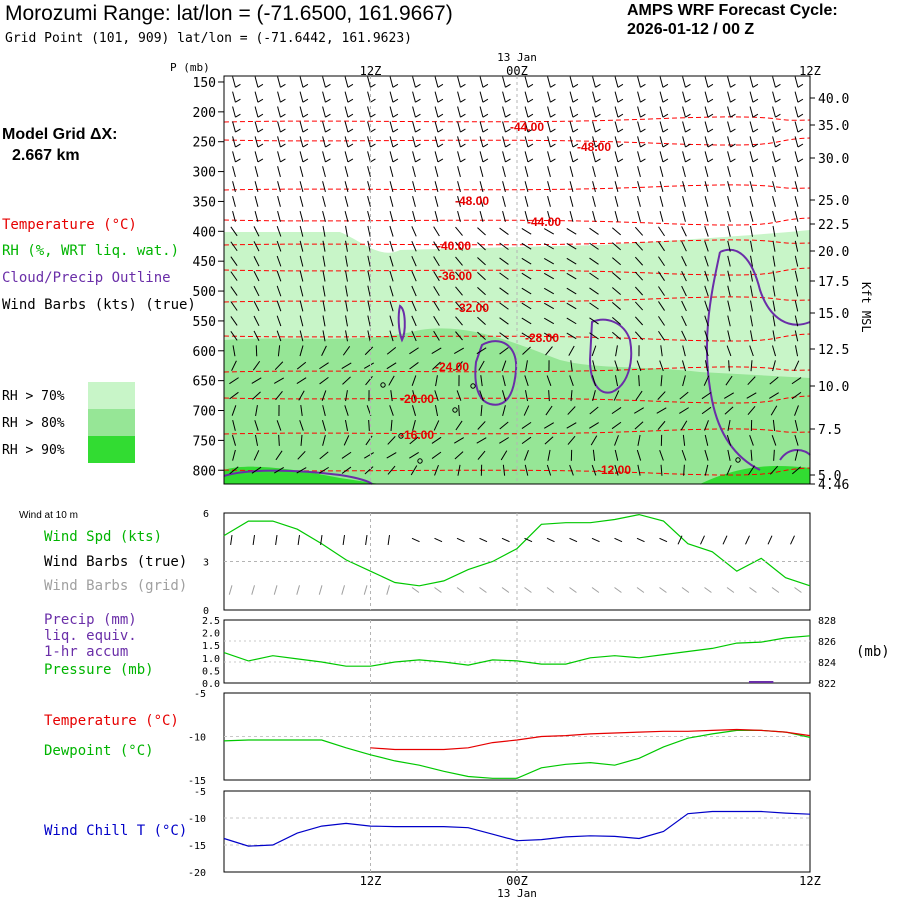 The height and width of the screenshot is (900, 900). What do you see at coordinates (833, 252) in the screenshot?
I see `height-tick-label: 20.0` at bounding box center [833, 252].